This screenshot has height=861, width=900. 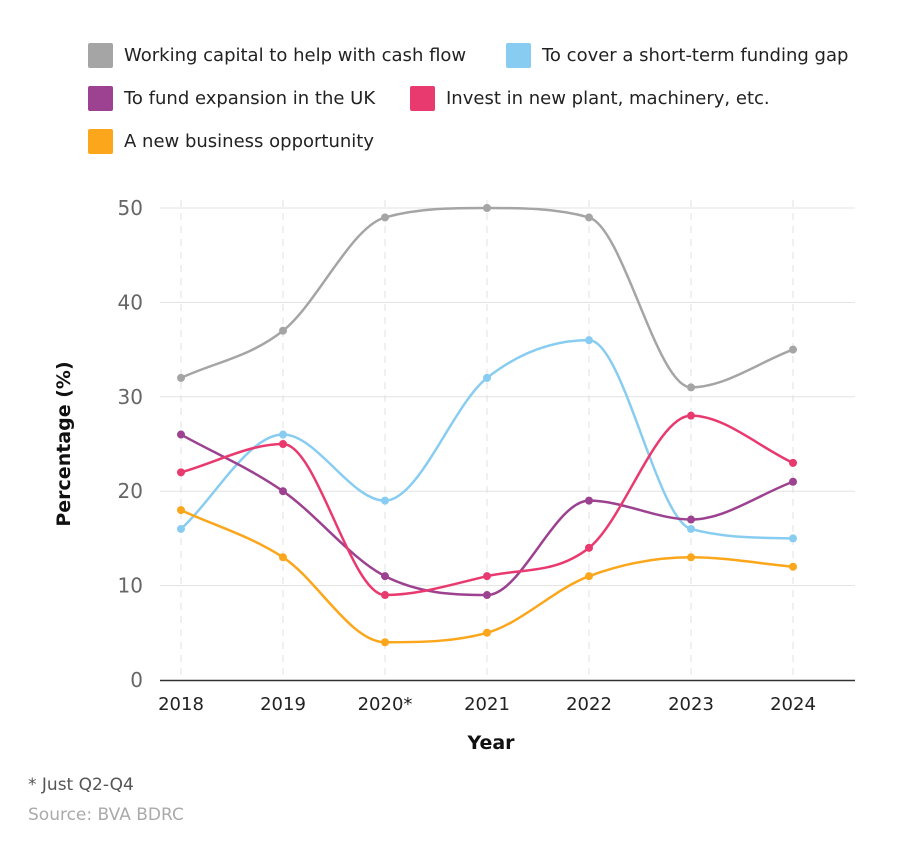 What do you see at coordinates (487, 704) in the screenshot?
I see `x-tick-label: 2021` at bounding box center [487, 704].